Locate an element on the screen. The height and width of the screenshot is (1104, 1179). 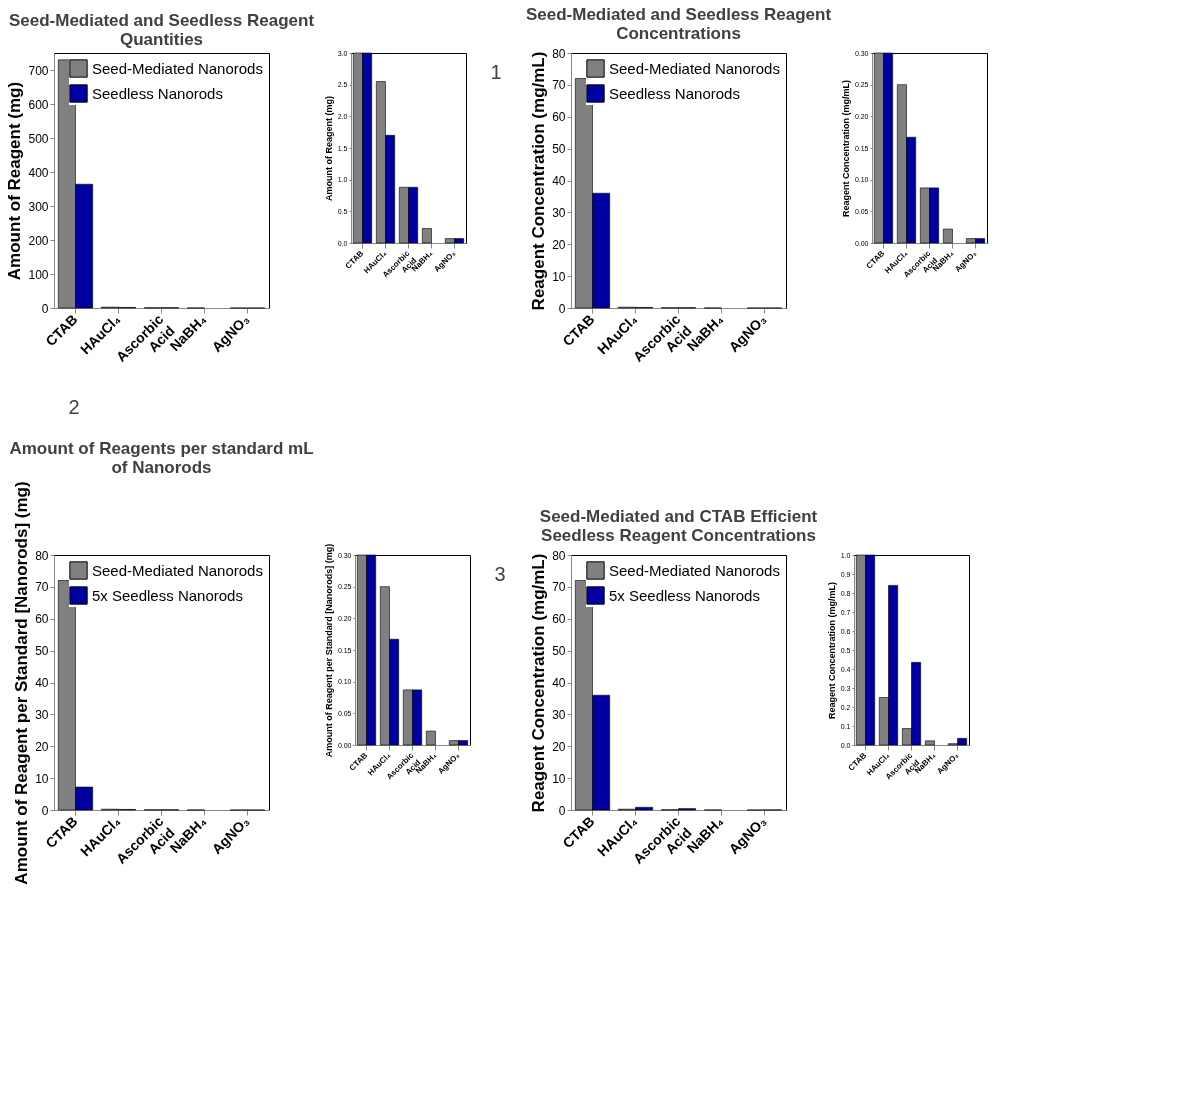
chart-title: Seed-Mediated and Seedless Reagent Quantities is located at coordinates (161, 30).